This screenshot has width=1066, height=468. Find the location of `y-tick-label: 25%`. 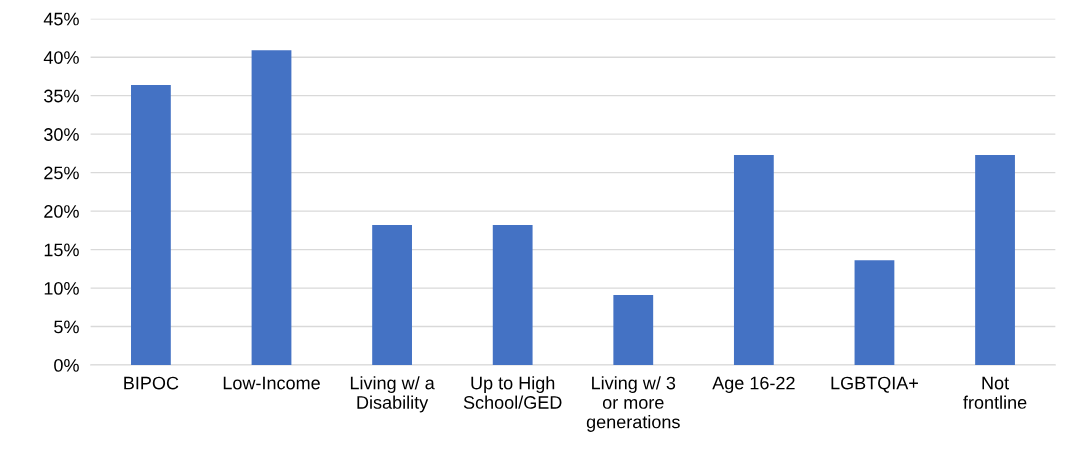

y-tick-label: 25% is located at coordinates (61, 173).